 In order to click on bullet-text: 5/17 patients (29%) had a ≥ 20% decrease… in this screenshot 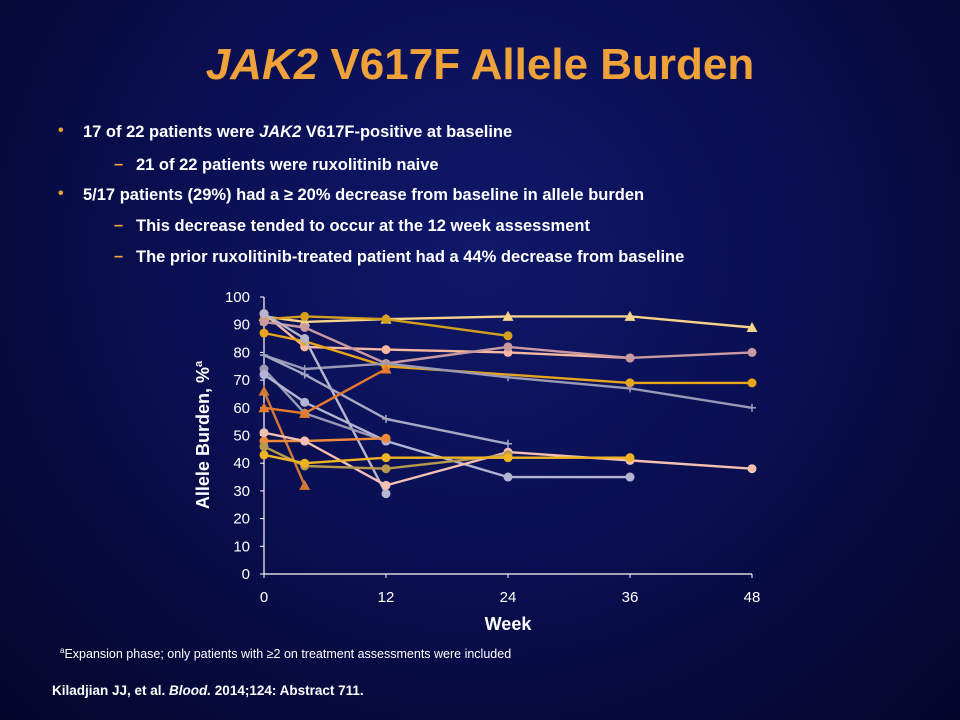, I will do `click(364, 195)`.